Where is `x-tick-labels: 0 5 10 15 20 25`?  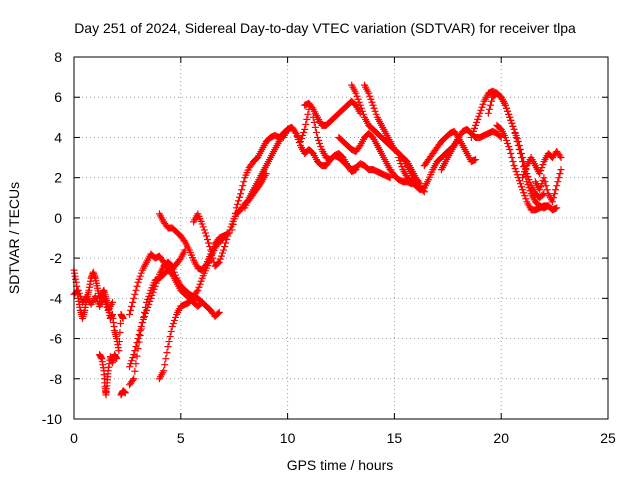 x-tick-labels: 0 5 10 15 20 25 is located at coordinates (343, 438).